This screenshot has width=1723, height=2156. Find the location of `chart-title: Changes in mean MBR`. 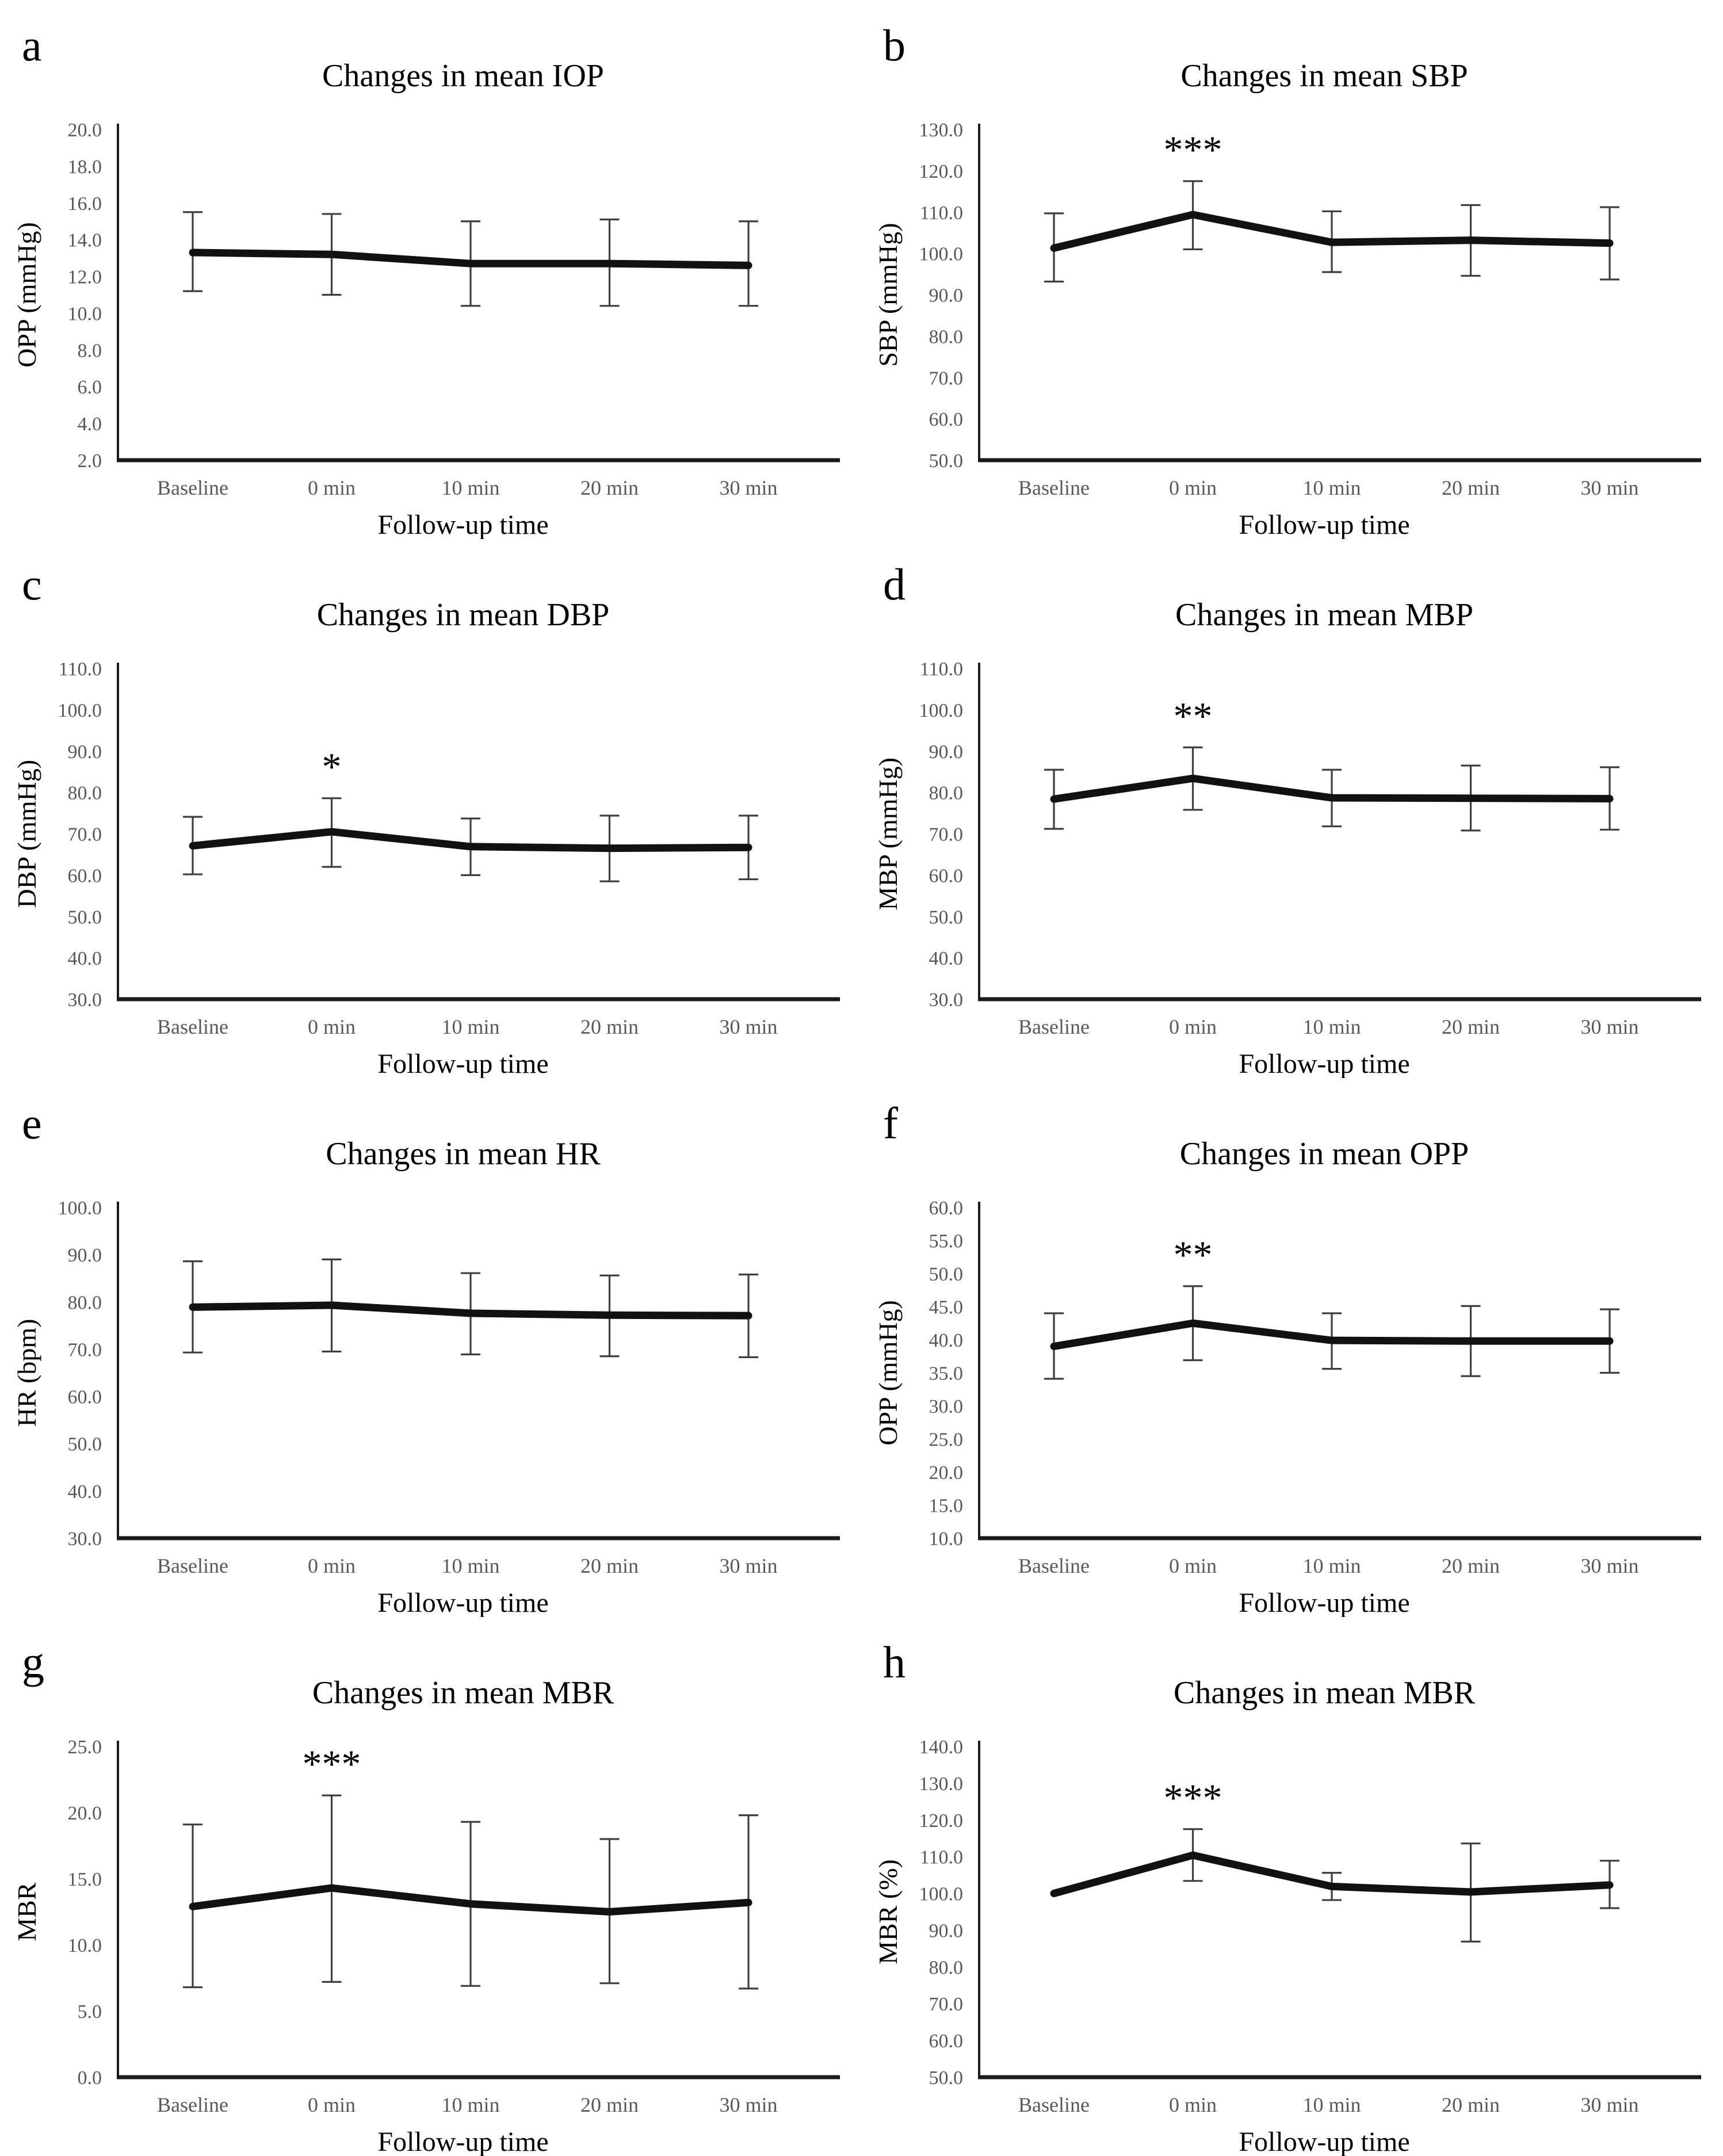

chart-title: Changes in mean MBR is located at coordinates (1325, 1693).